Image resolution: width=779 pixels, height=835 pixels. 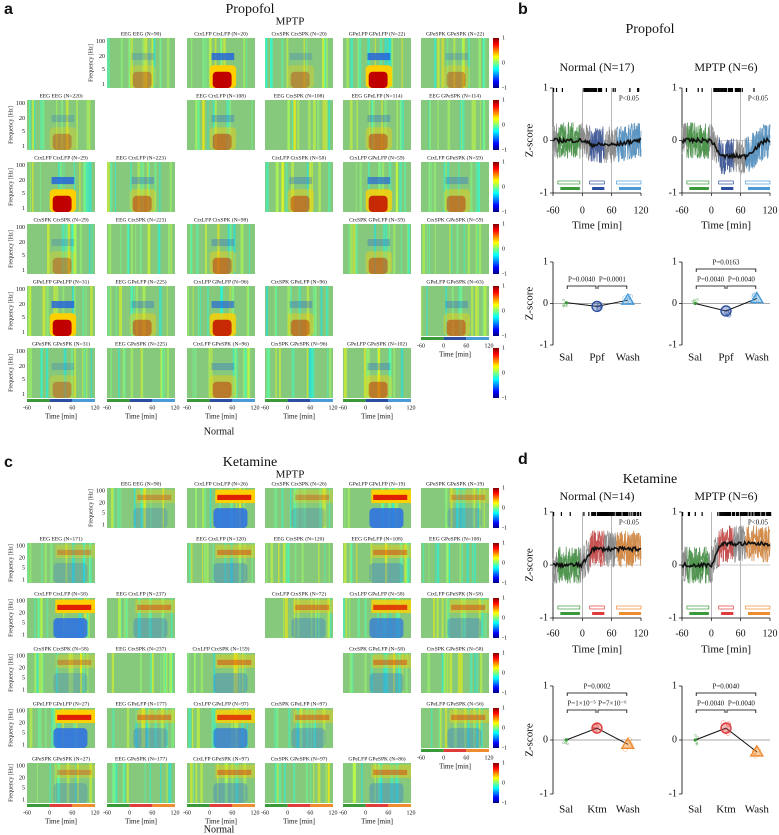 I want to click on p-value: P=7×10⁻⁶, so click(x=612, y=704).